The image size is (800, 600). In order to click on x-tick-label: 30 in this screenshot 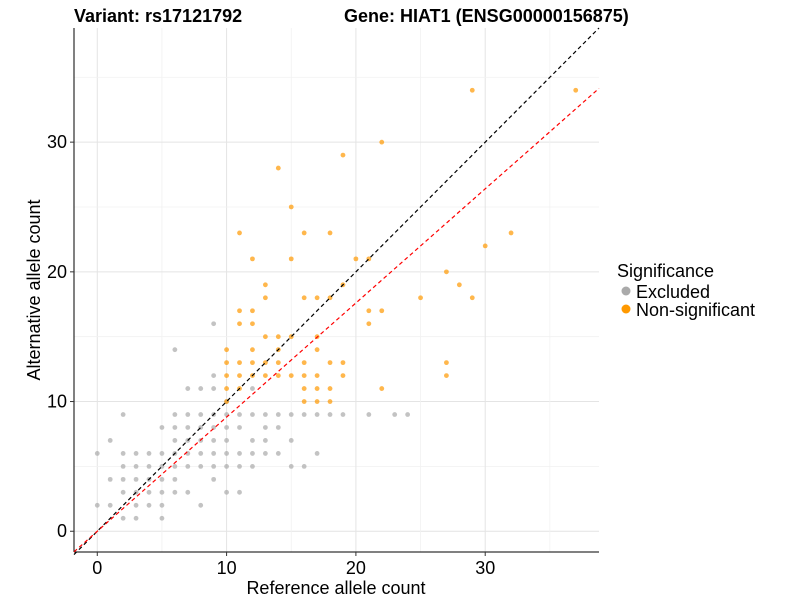, I will do `click(485, 568)`.